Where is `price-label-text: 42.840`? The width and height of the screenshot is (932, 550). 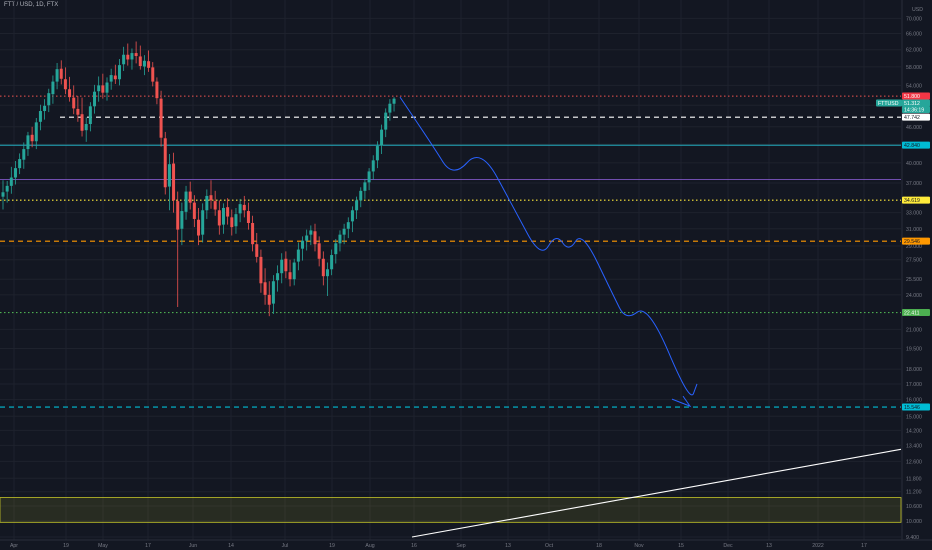 price-label-text: 42.840 is located at coordinates (912, 146).